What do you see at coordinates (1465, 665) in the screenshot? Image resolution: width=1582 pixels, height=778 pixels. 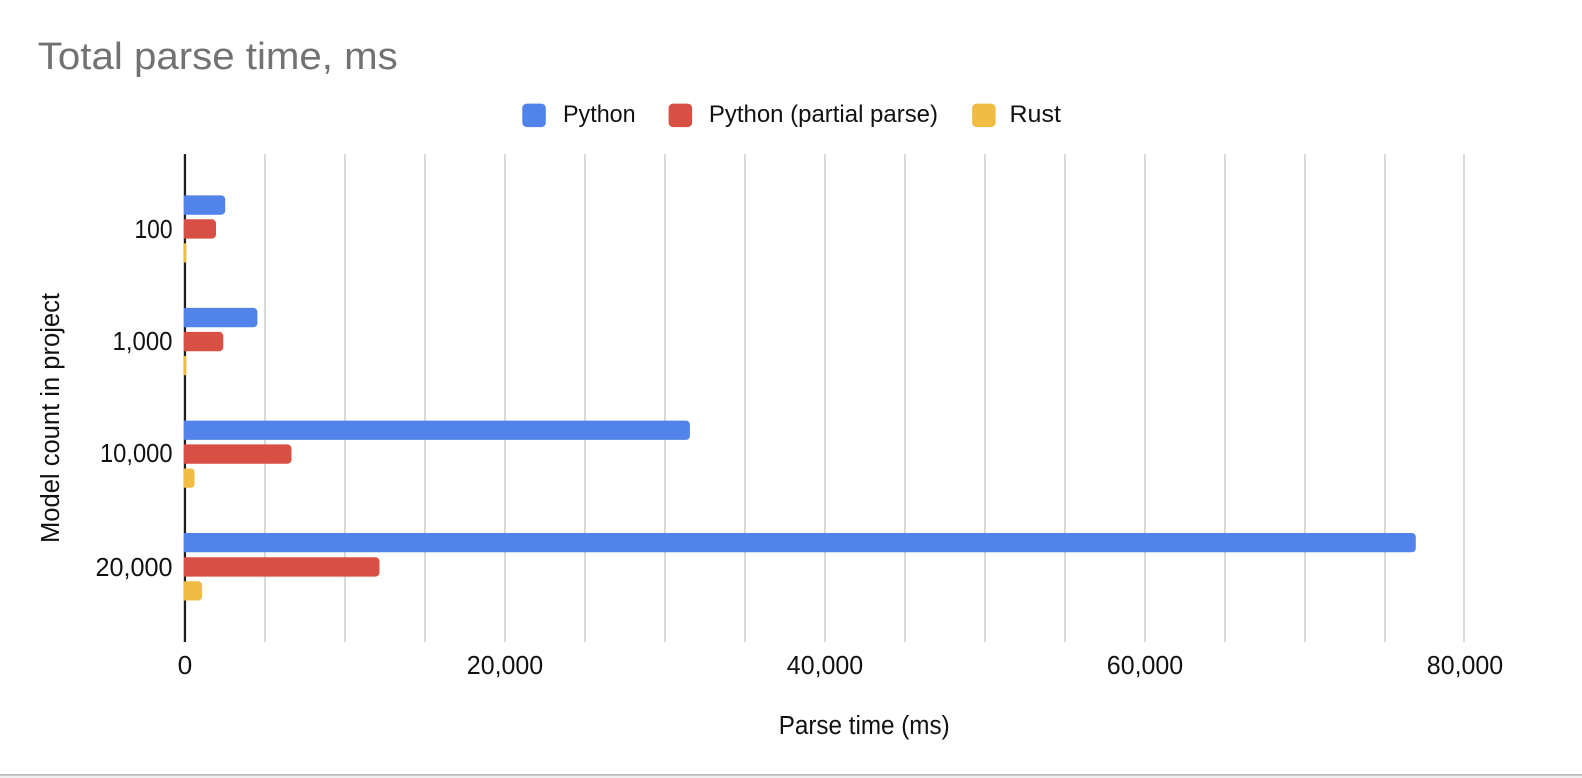 I see `svg-text: 80,000` at bounding box center [1465, 665].